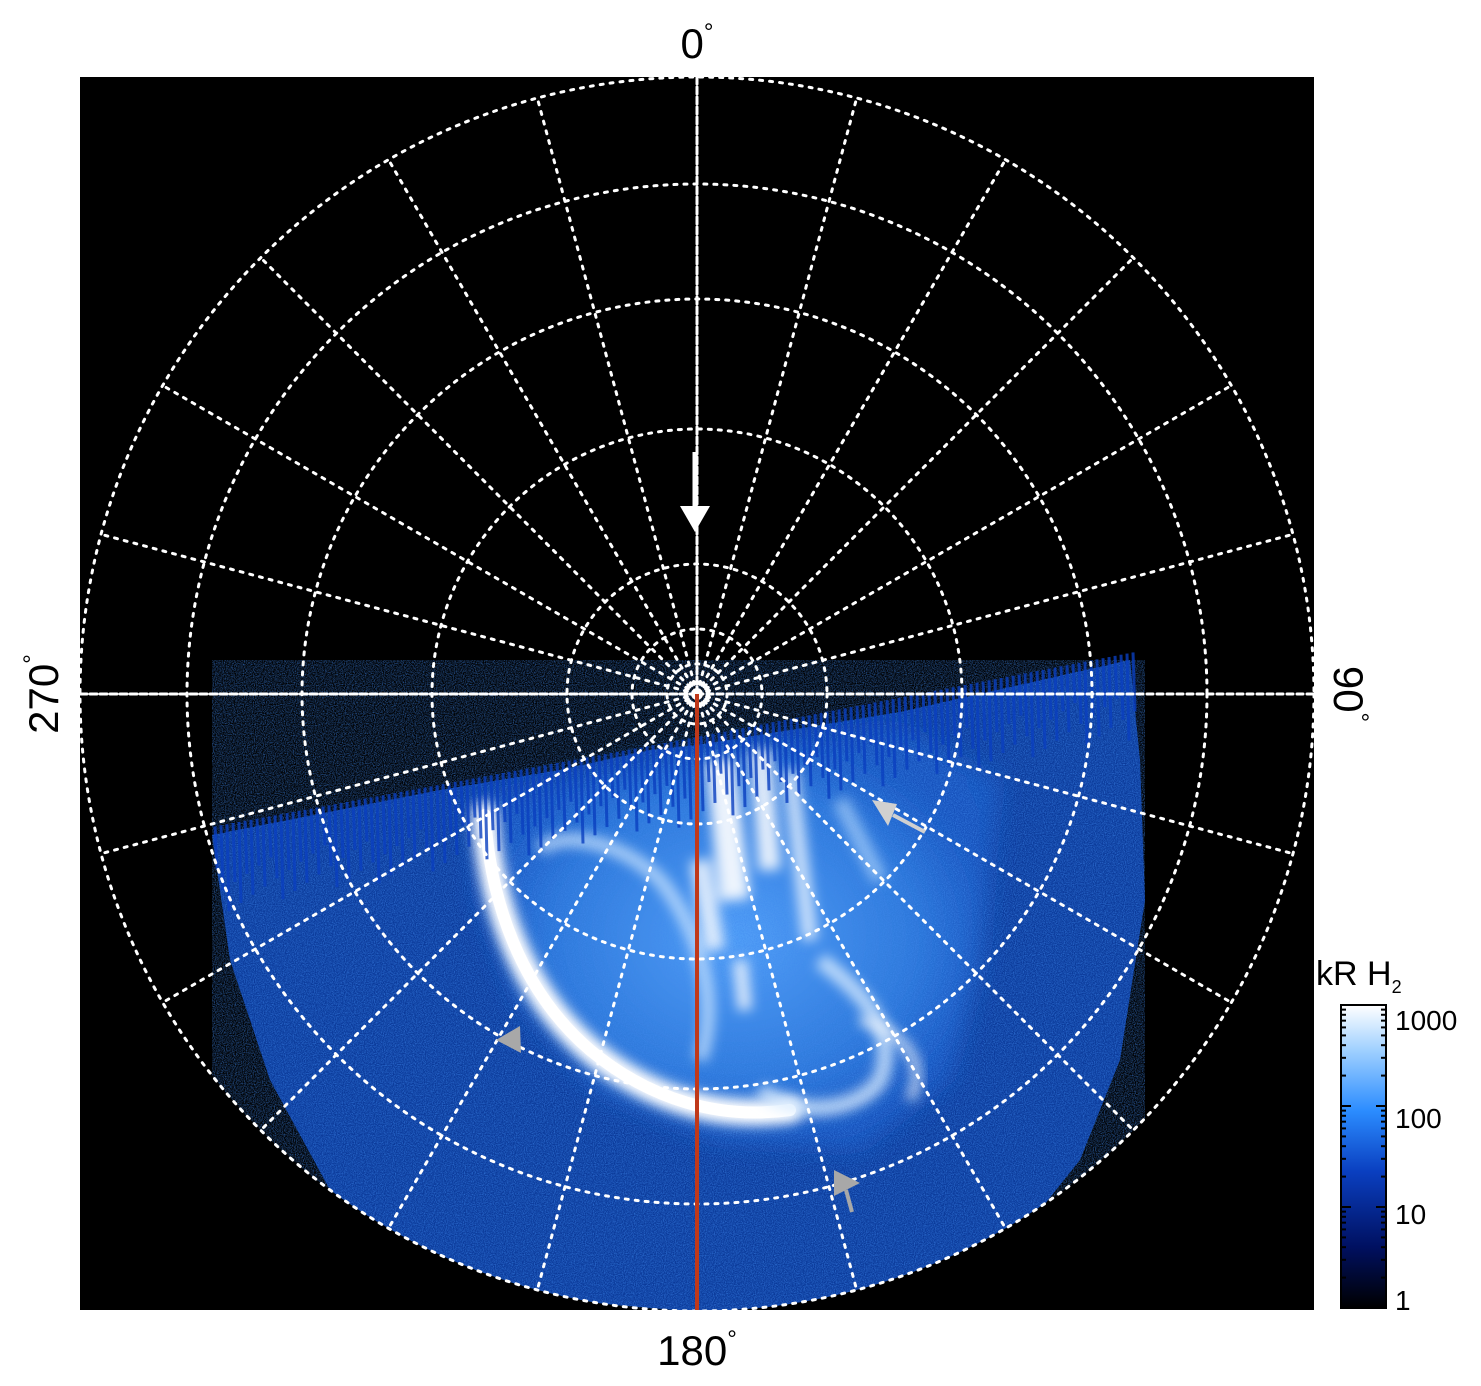  What do you see at coordinates (847, 1191) in the screenshot?
I see `gray-arrow-up-icon` at bounding box center [847, 1191].